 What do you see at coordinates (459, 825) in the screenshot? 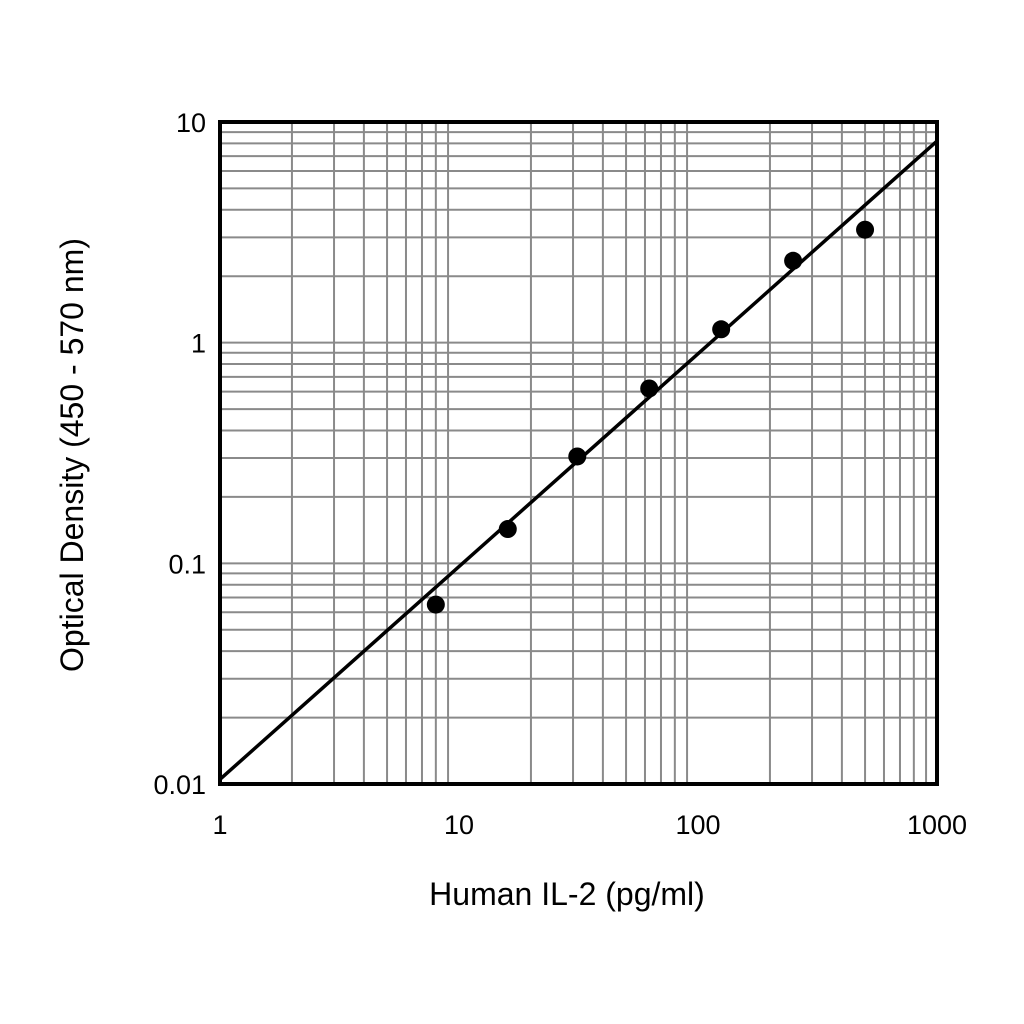
I see `x-tick-label: 10` at bounding box center [459, 825].